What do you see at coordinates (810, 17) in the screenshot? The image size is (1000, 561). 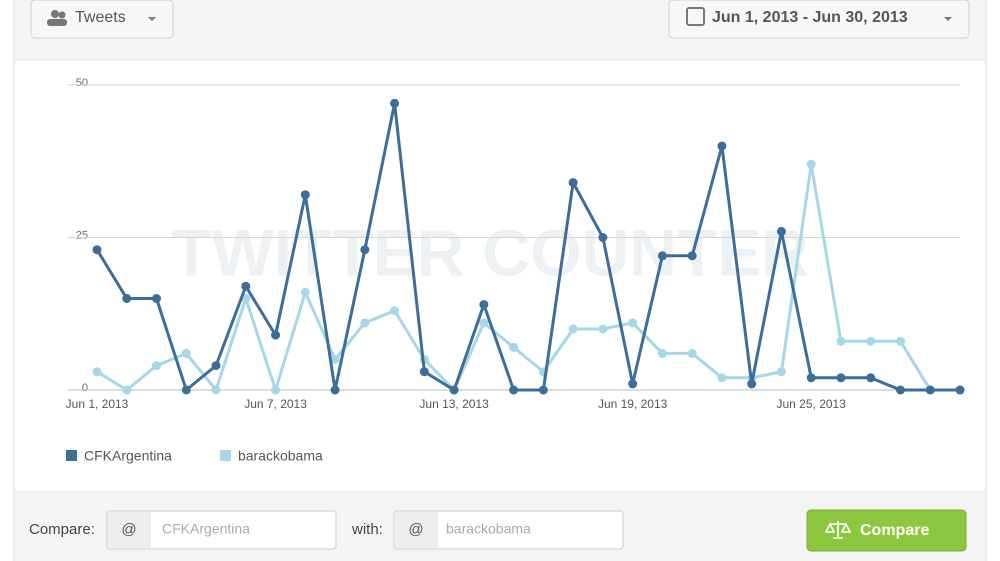 I see `date-range: Jun 1, 2013 - Jun 30, 2013` at bounding box center [810, 17].